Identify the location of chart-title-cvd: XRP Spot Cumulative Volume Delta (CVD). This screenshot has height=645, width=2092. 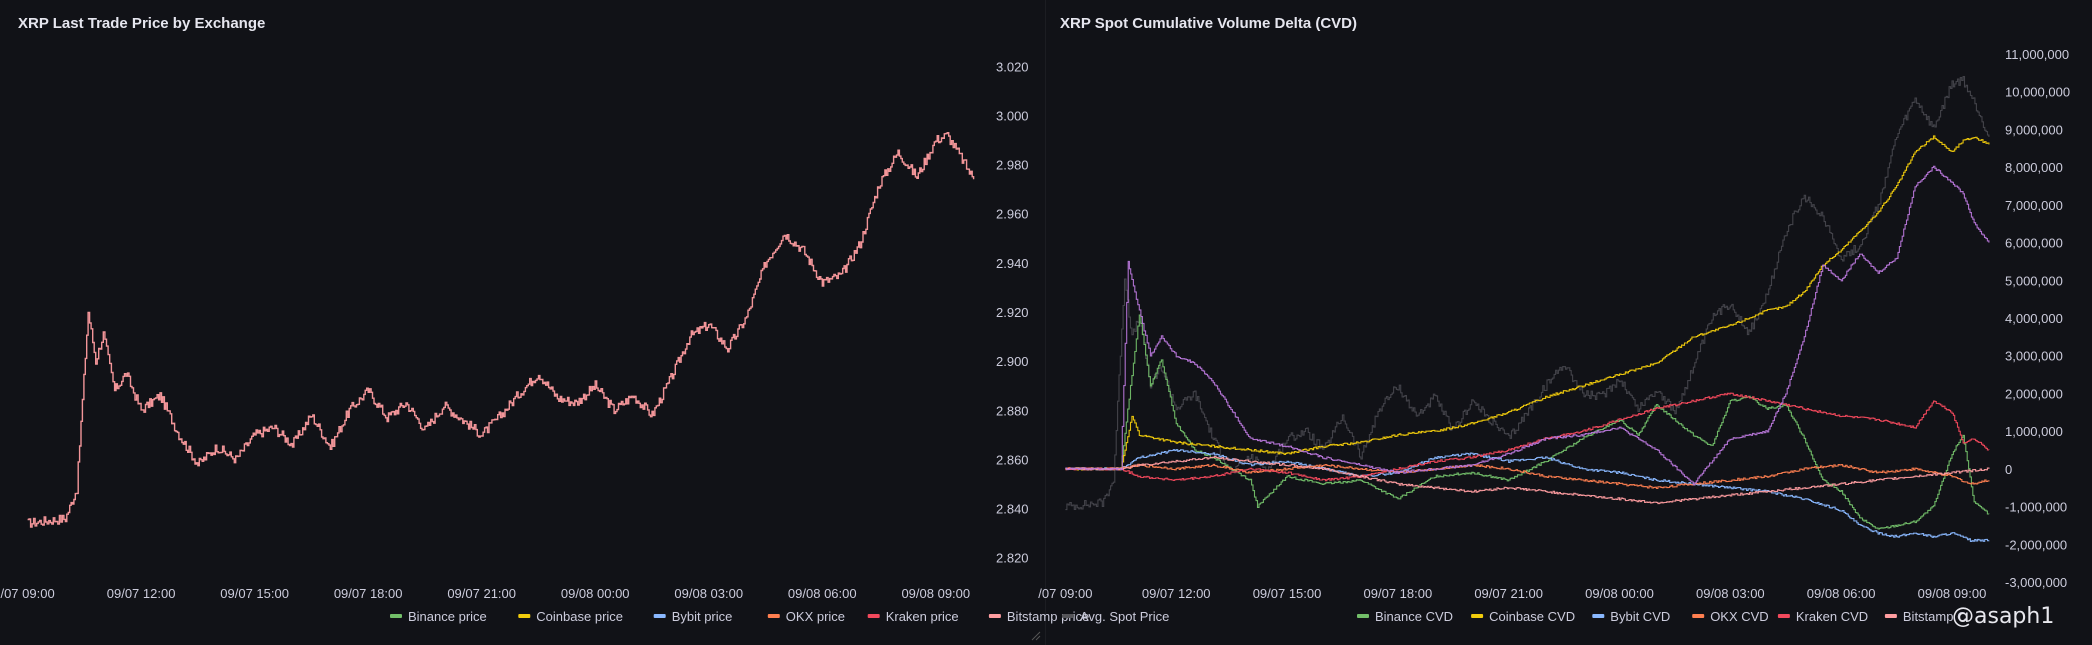
(1208, 23).